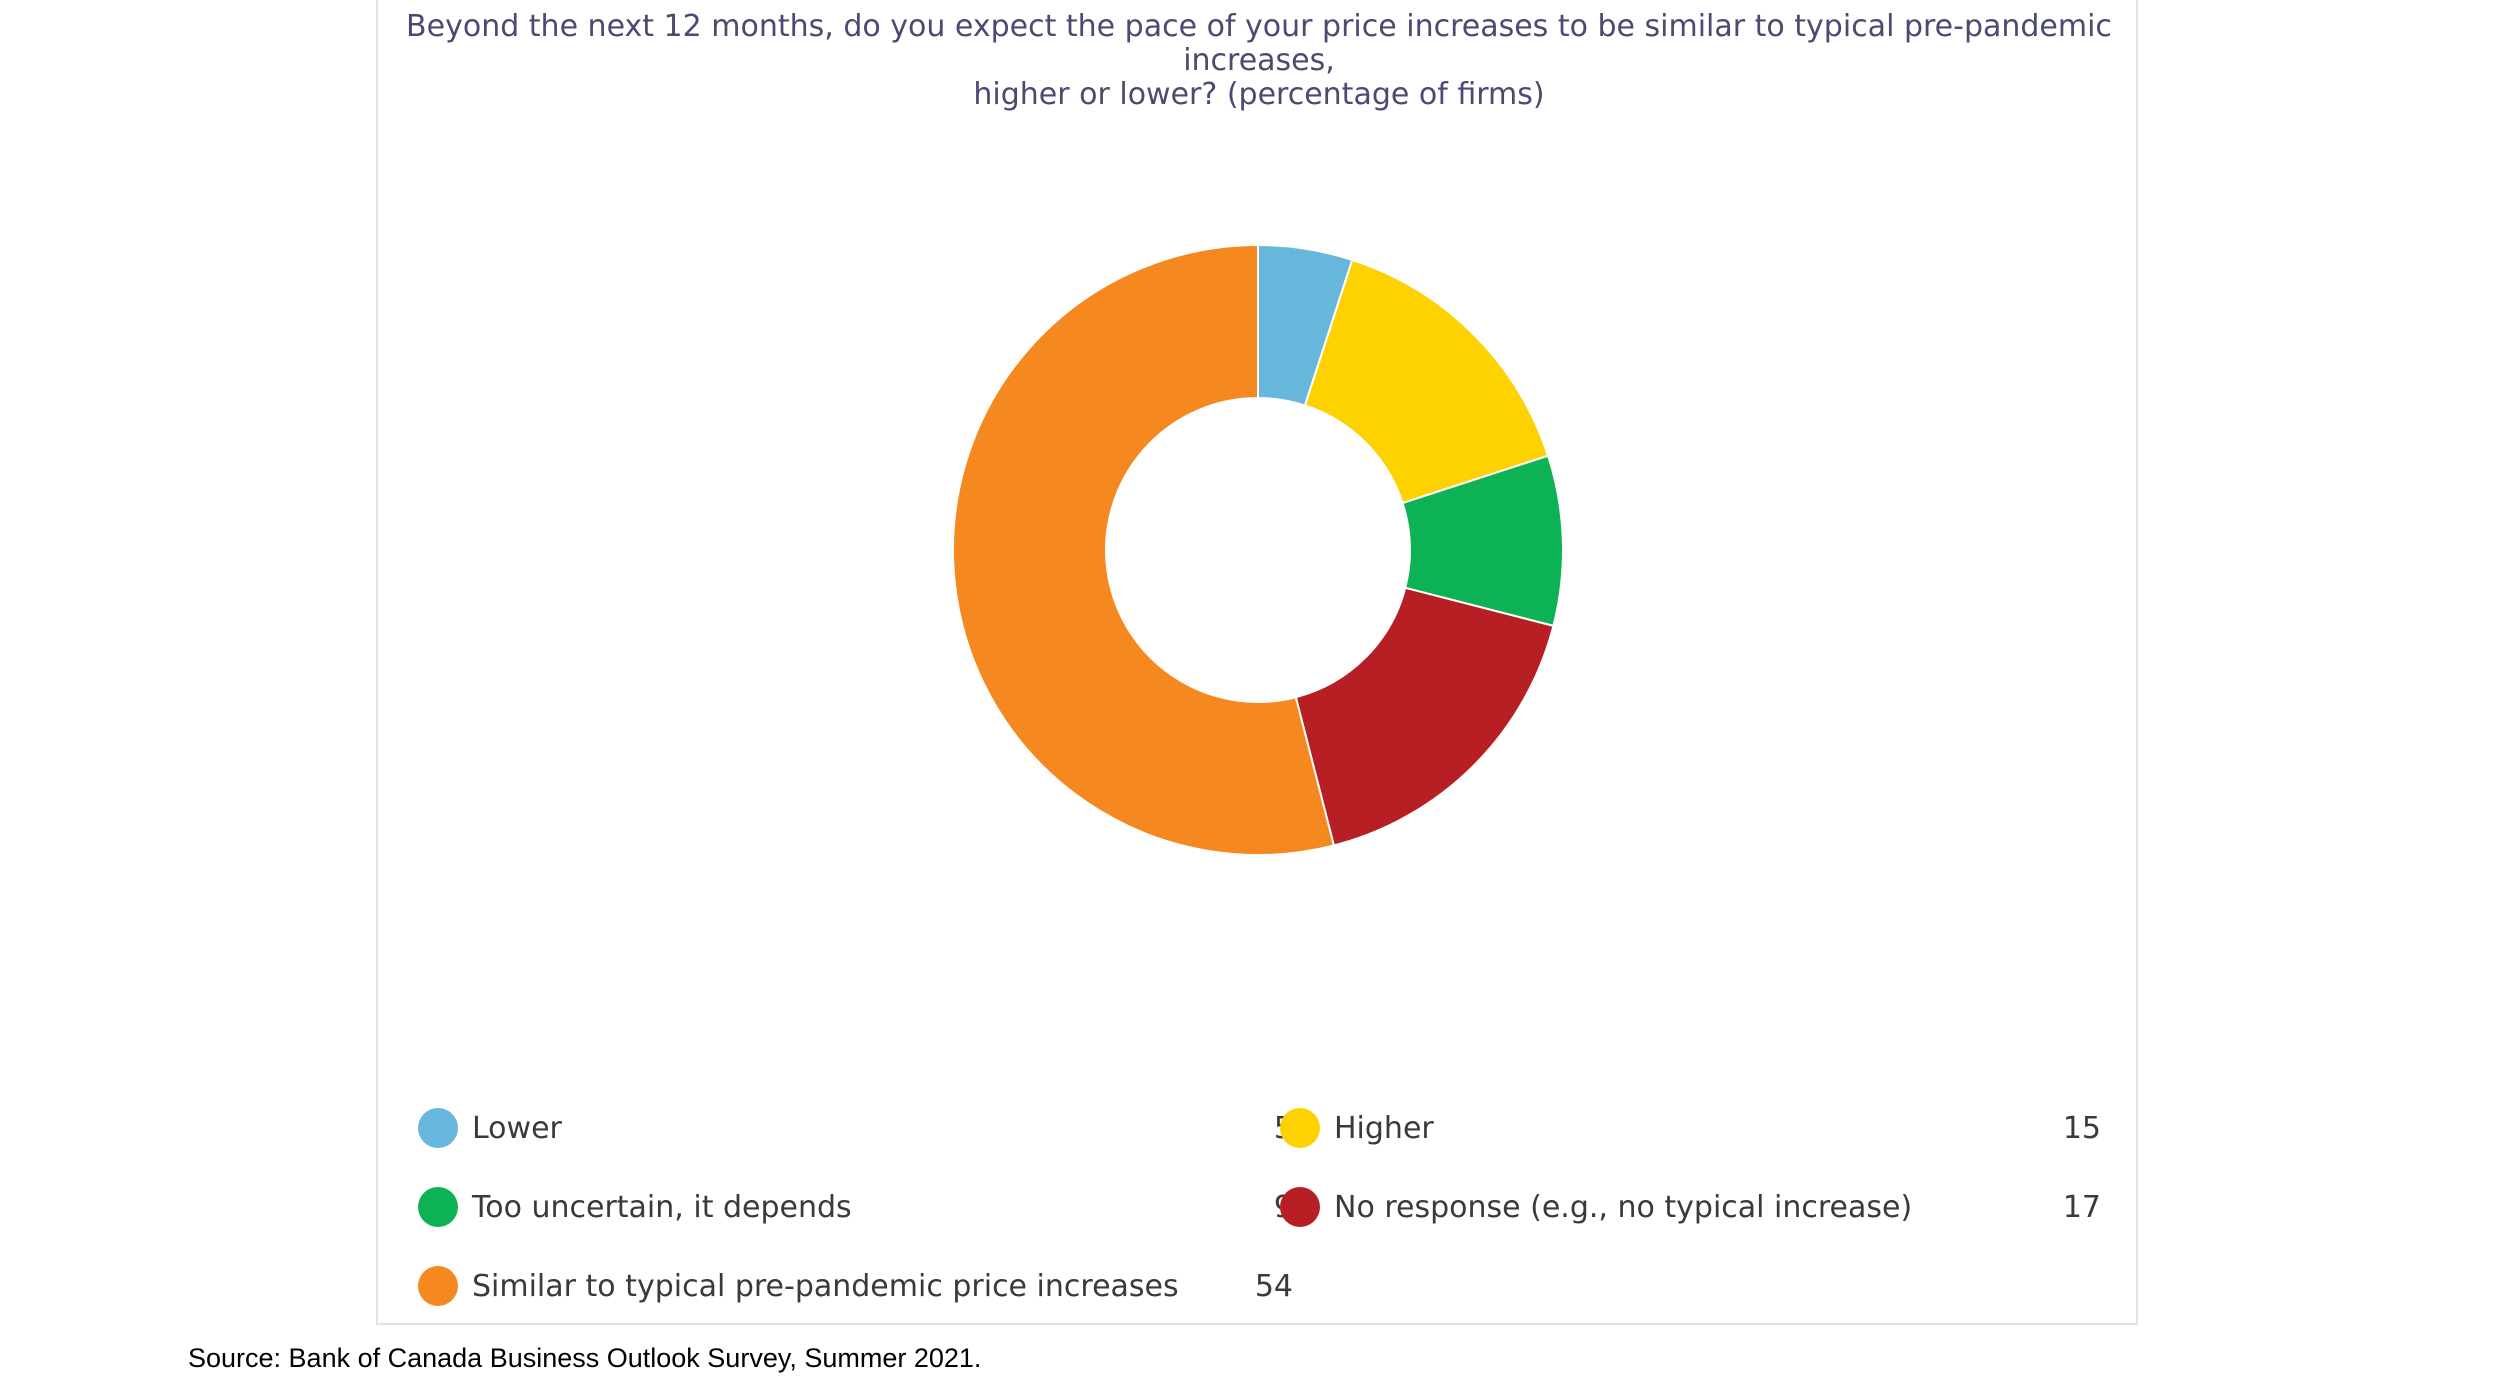  Describe the element at coordinates (855, 1128) in the screenshot. I see `legend-item-lower: Lower 5` at that location.